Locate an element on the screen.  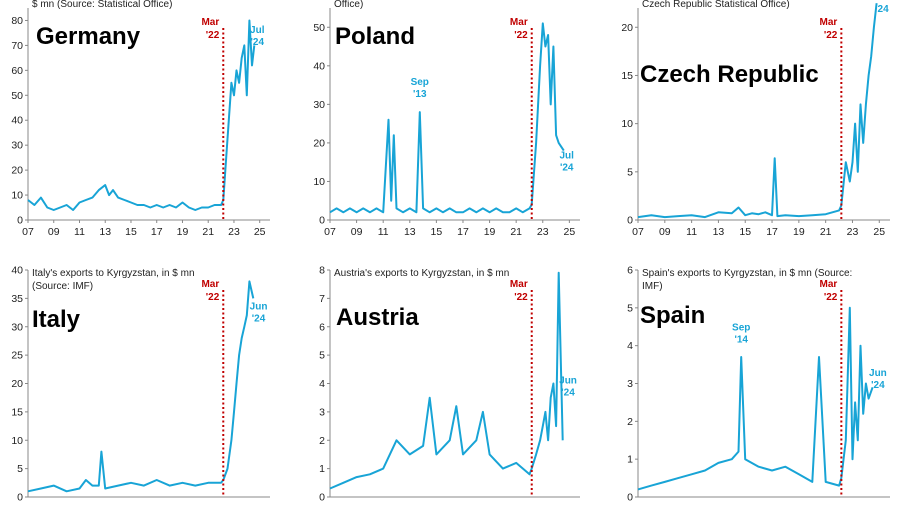
y-tick-label: 8 is located at coordinates (322, 271).